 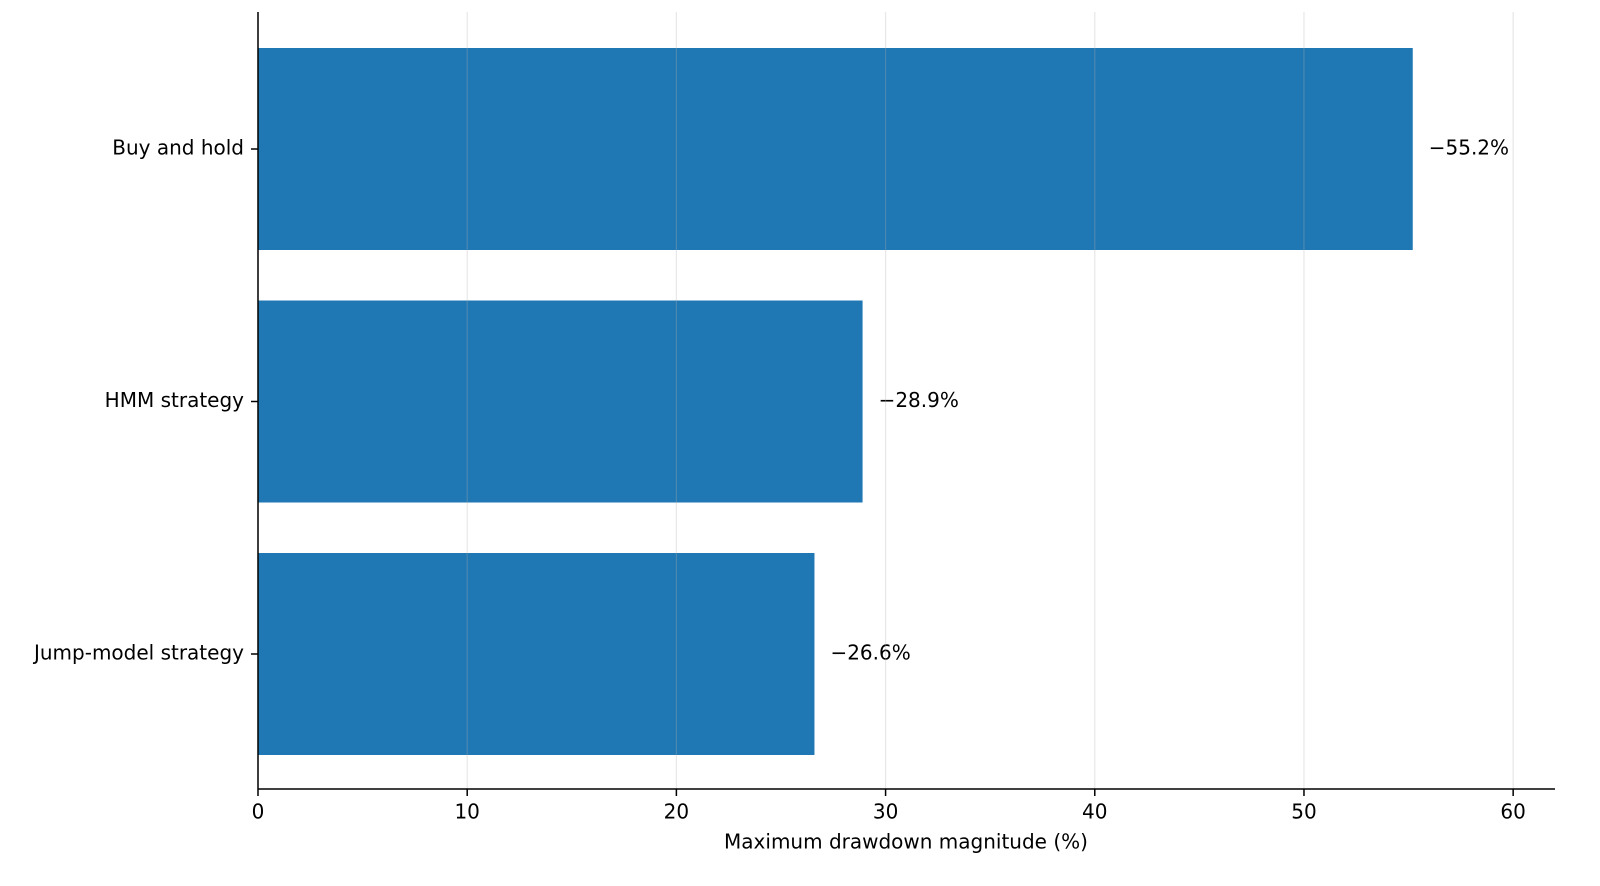 I want to click on x-tick-label: 40, so click(x=1094, y=812).